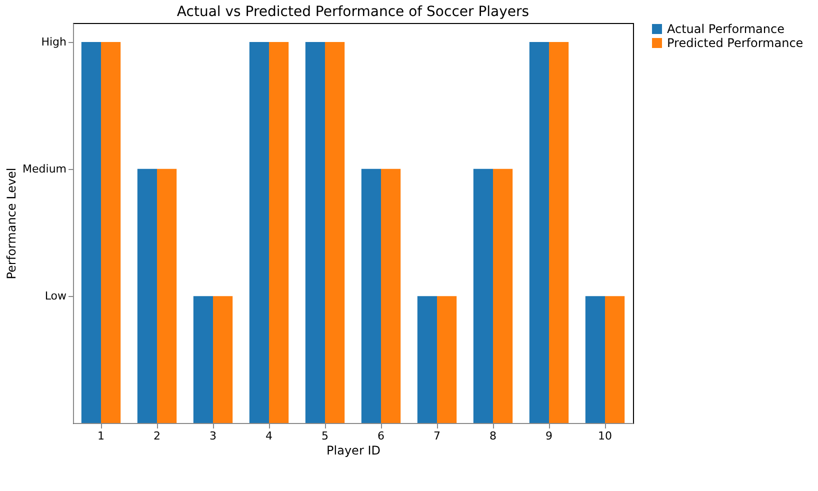  What do you see at coordinates (725, 29) in the screenshot?
I see `legend-label: Actual Performance` at bounding box center [725, 29].